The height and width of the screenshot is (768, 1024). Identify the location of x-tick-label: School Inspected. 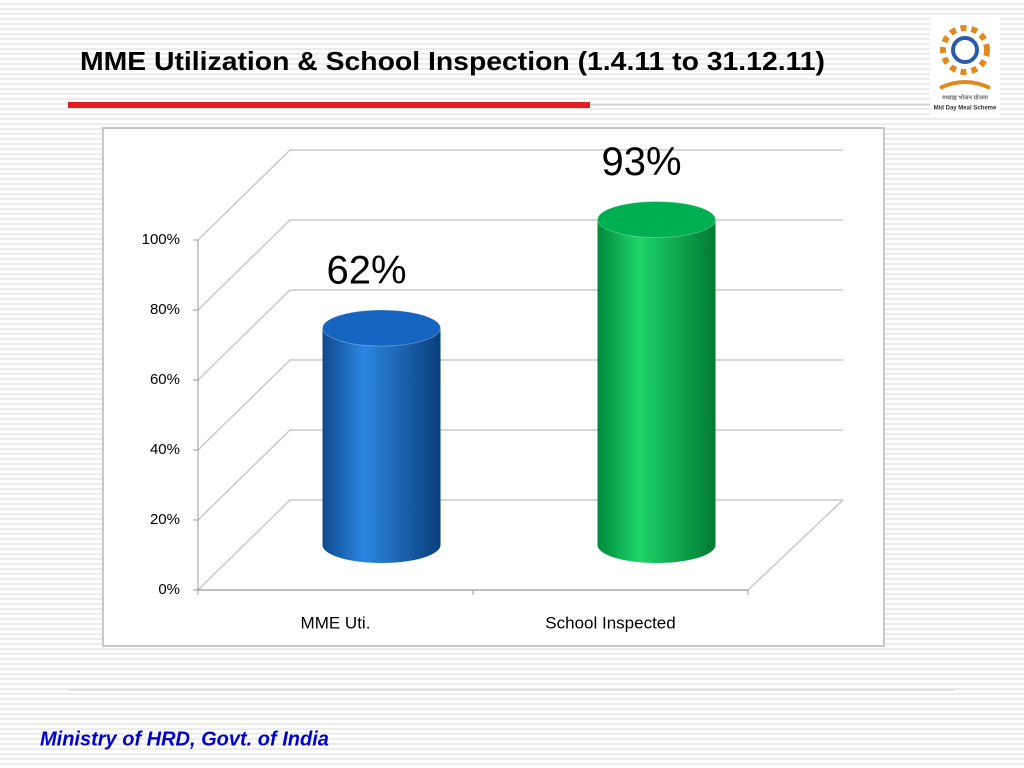
(610, 622).